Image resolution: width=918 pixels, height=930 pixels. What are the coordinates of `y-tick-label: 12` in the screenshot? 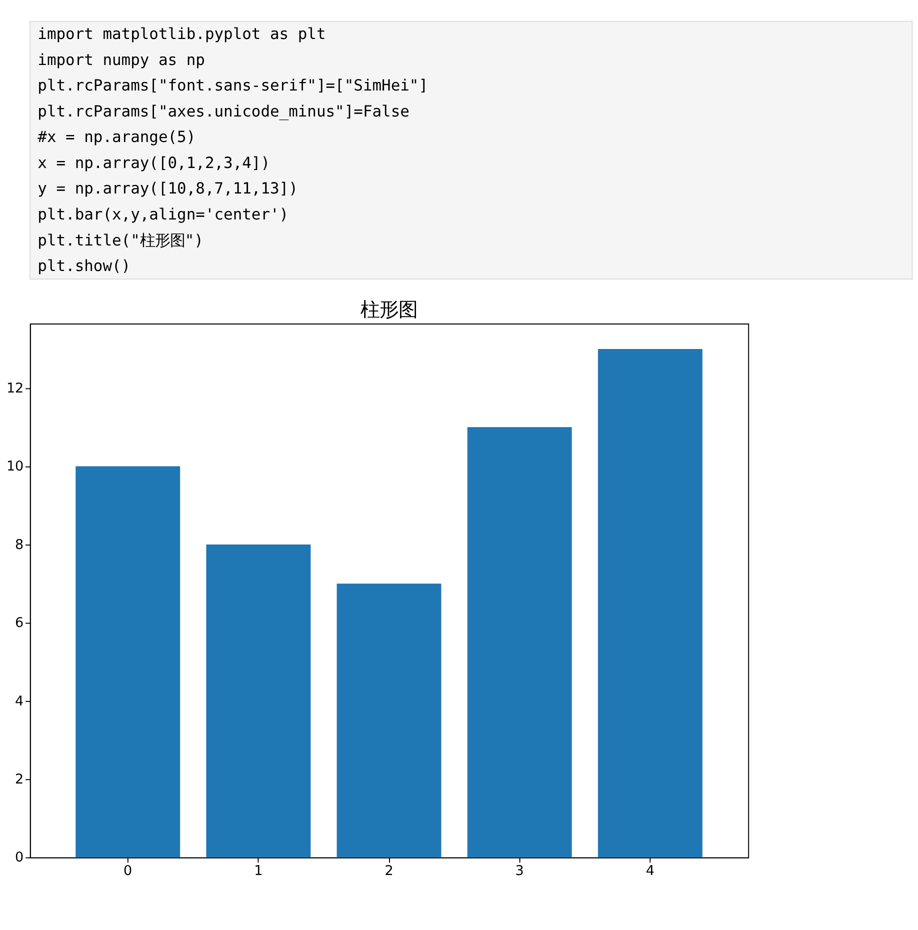 It's located at (15, 388).